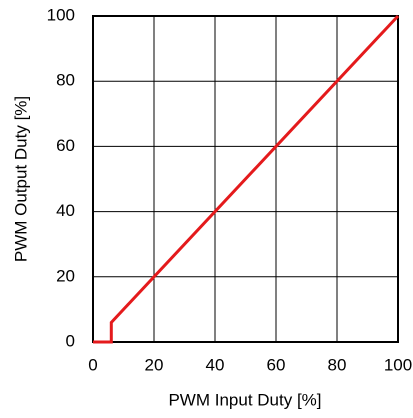 The width and height of the screenshot is (413, 418). I want to click on y-tick-label: 80, so click(65, 80).